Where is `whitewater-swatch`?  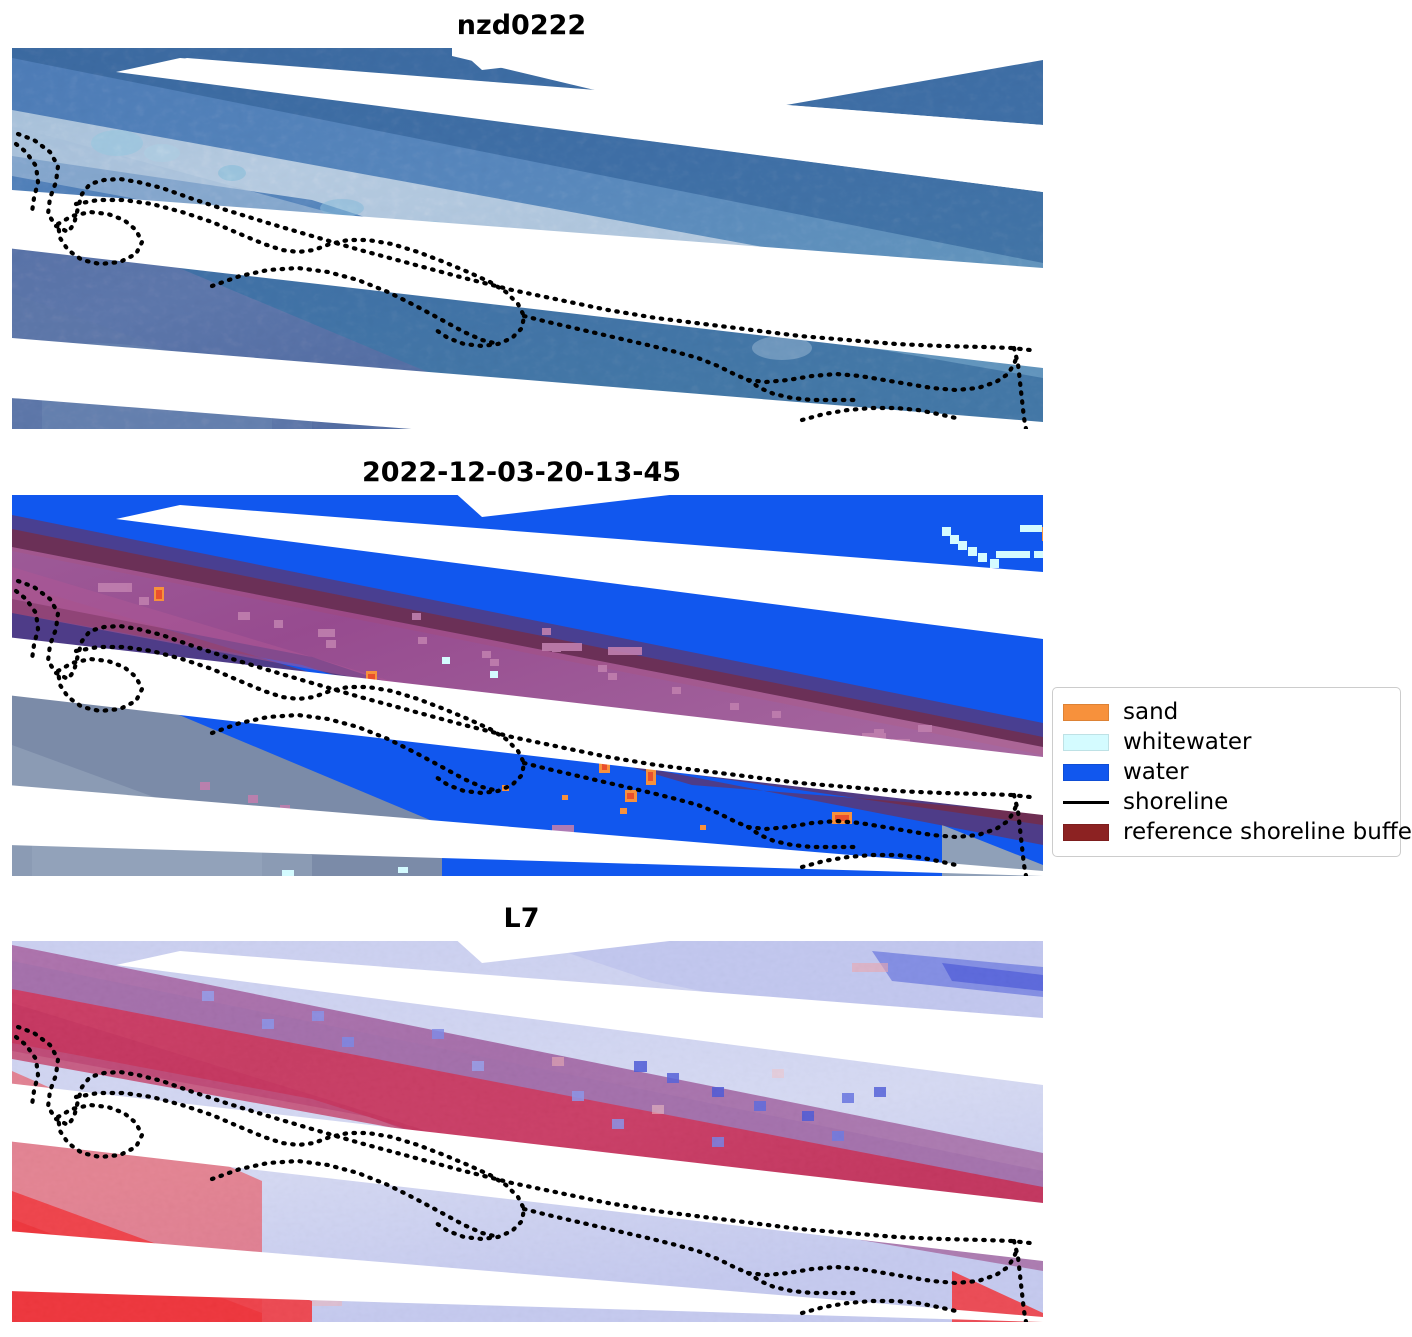 whitewater-swatch is located at coordinates (1086, 742).